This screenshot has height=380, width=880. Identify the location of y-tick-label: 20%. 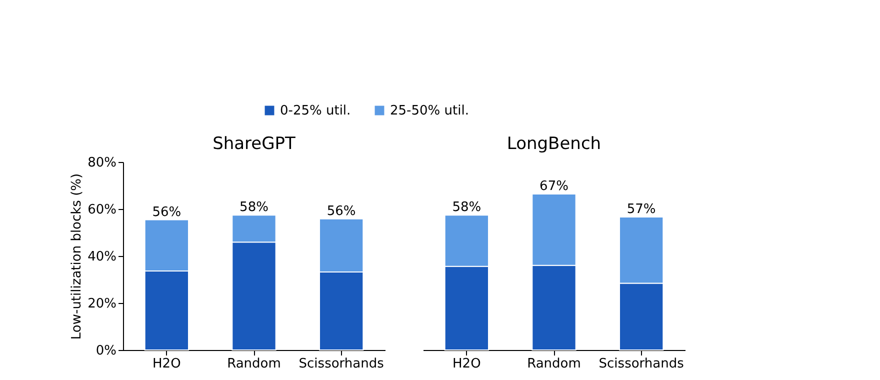
(102, 304).